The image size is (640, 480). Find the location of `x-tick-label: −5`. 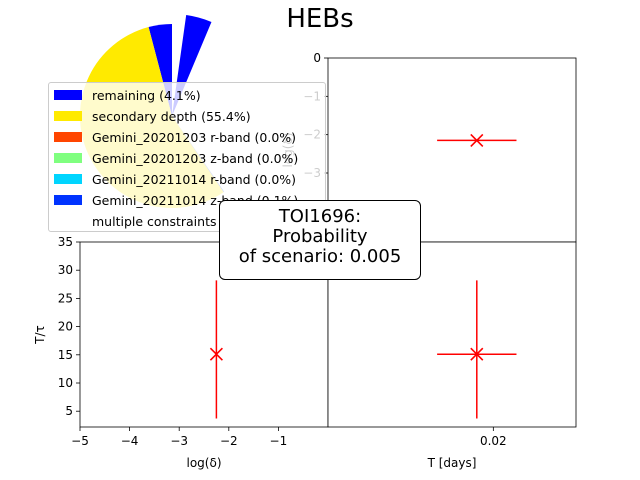

x-tick-label: −5 is located at coordinates (80, 441).